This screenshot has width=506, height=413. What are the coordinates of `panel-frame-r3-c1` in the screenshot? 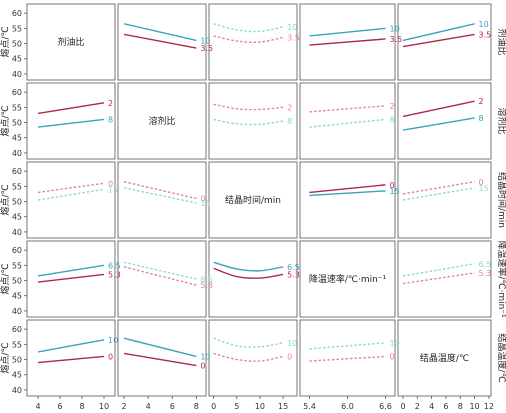 It's located at (162, 279).